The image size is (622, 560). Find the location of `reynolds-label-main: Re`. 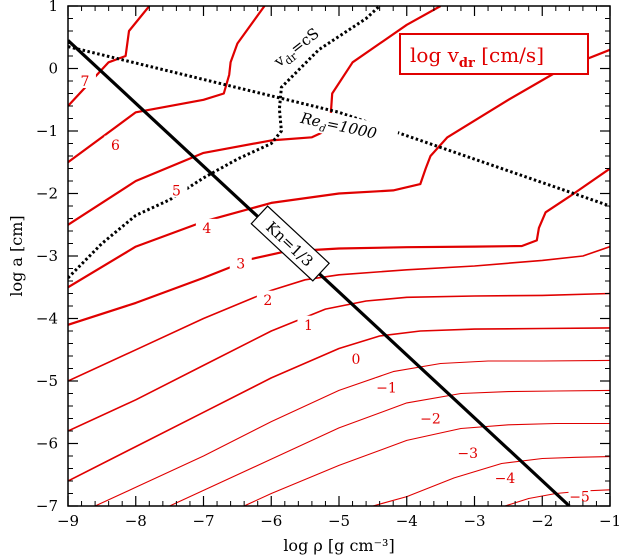

reynolds-label-main: Re is located at coordinates (310, 120).